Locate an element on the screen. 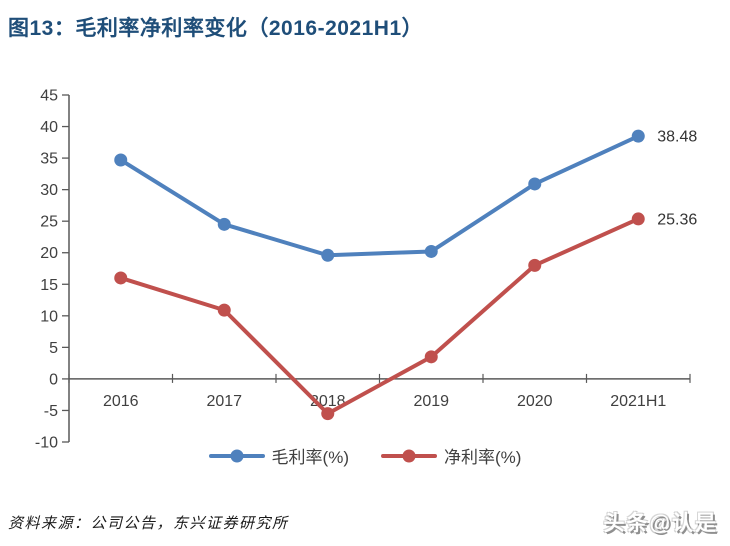 This screenshot has width=730, height=546. y-axis-tick-label: 40 is located at coordinates (49, 127).